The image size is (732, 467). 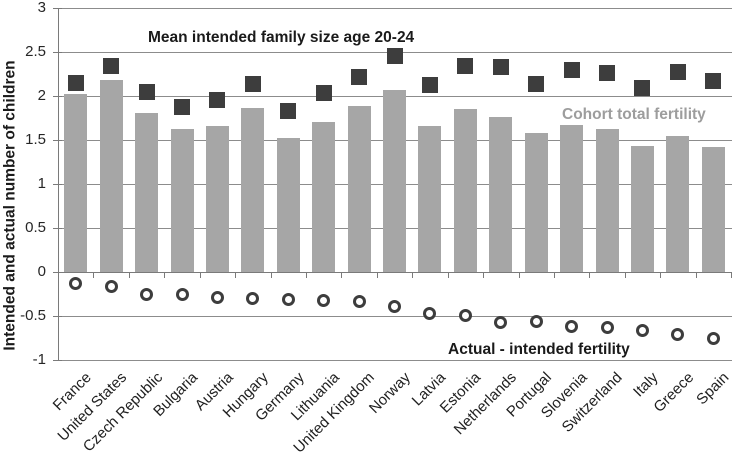 I want to click on intended-square-marker-bulgaria, so click(x=182, y=106).